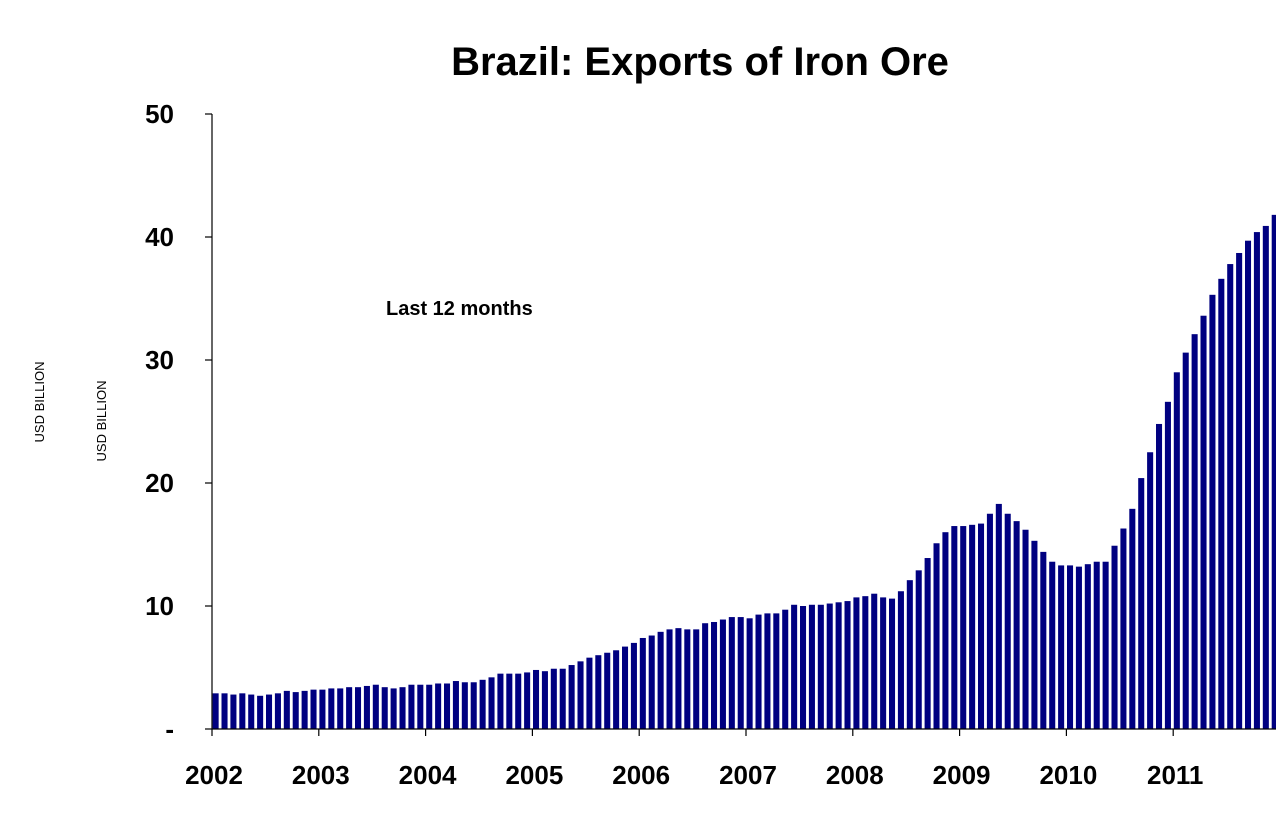  What do you see at coordinates (169, 729) in the screenshot?
I see `y-tick-label: -` at bounding box center [169, 729].